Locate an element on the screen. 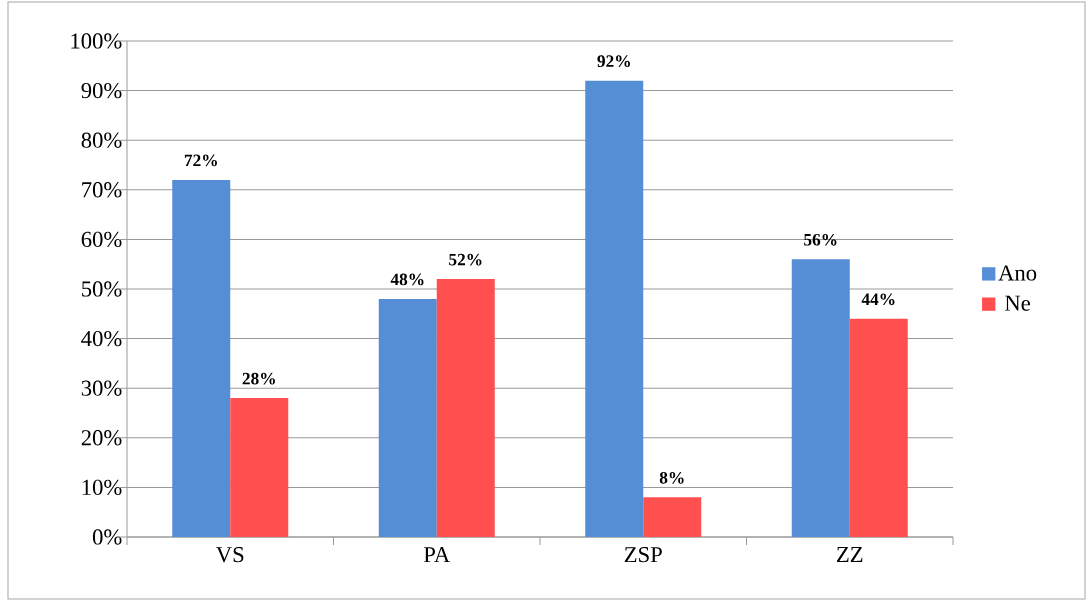 This screenshot has height=601, width=1089. data-label: 92% is located at coordinates (613, 61).